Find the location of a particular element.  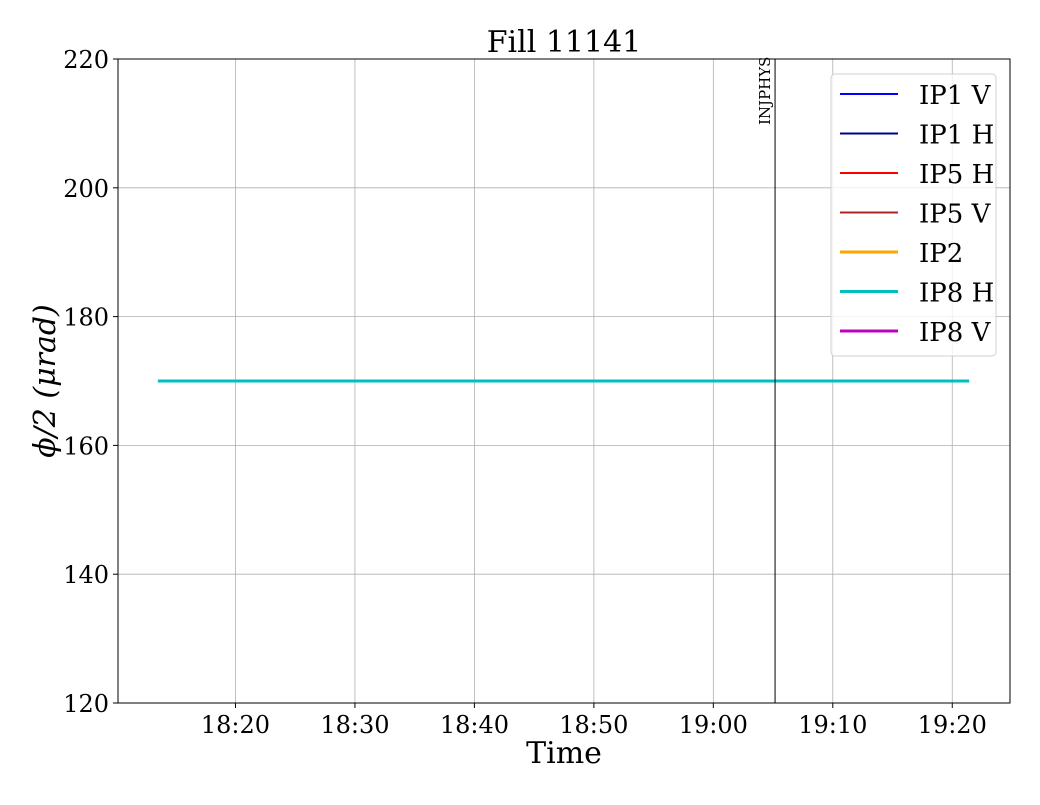

legend: IP1 V IP1 H IP5 H IP5 V IP2 IP8 H IP8 V is located at coordinates (913, 215).